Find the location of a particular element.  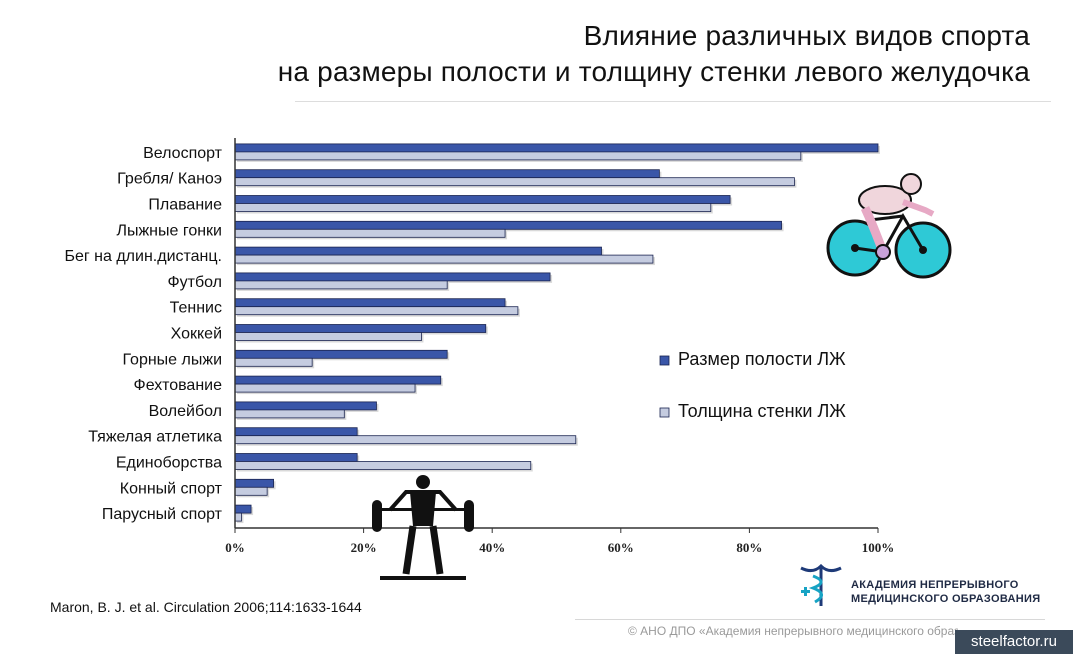

logo-line-1: АКАДЕМИЯ НЕПРЕРЫВНОГО is located at coordinates (935, 585).